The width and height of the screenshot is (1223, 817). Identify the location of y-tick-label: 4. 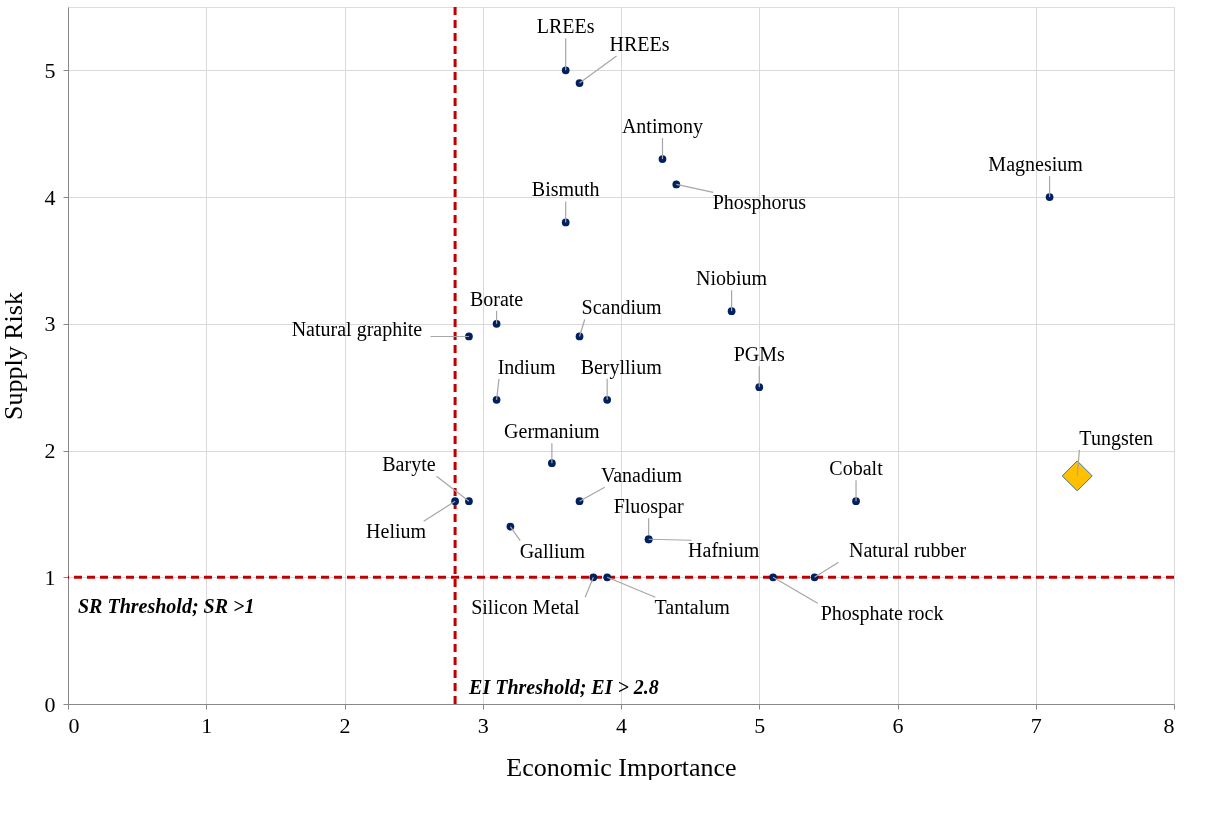
(50, 197).